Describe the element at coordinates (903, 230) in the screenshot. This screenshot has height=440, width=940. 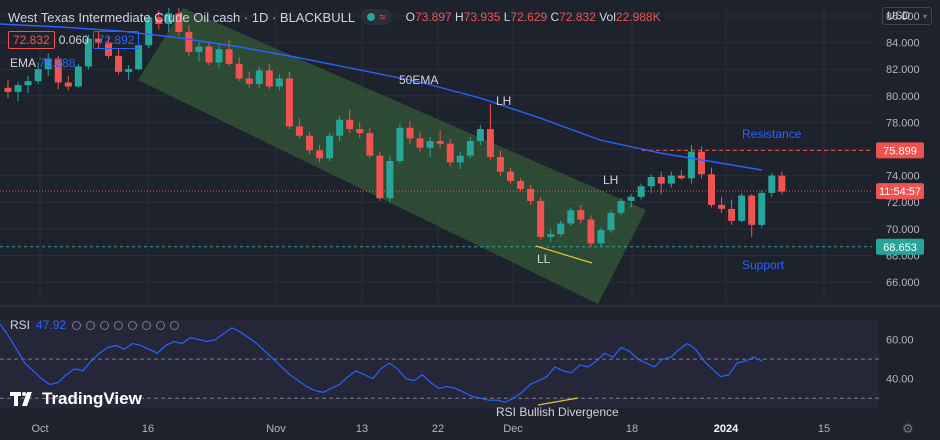
I see `price-tick-label: 70.000` at that location.